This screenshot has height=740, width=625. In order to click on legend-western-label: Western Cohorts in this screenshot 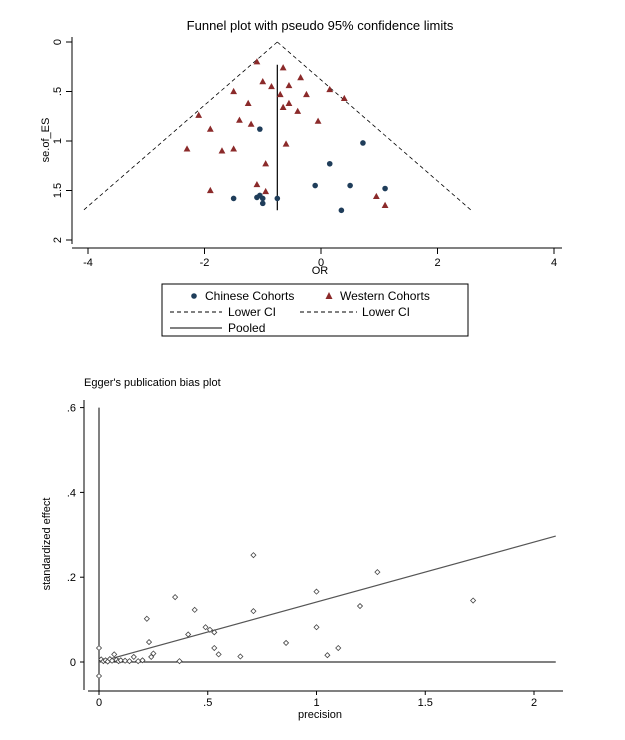, I will do `click(385, 296)`.